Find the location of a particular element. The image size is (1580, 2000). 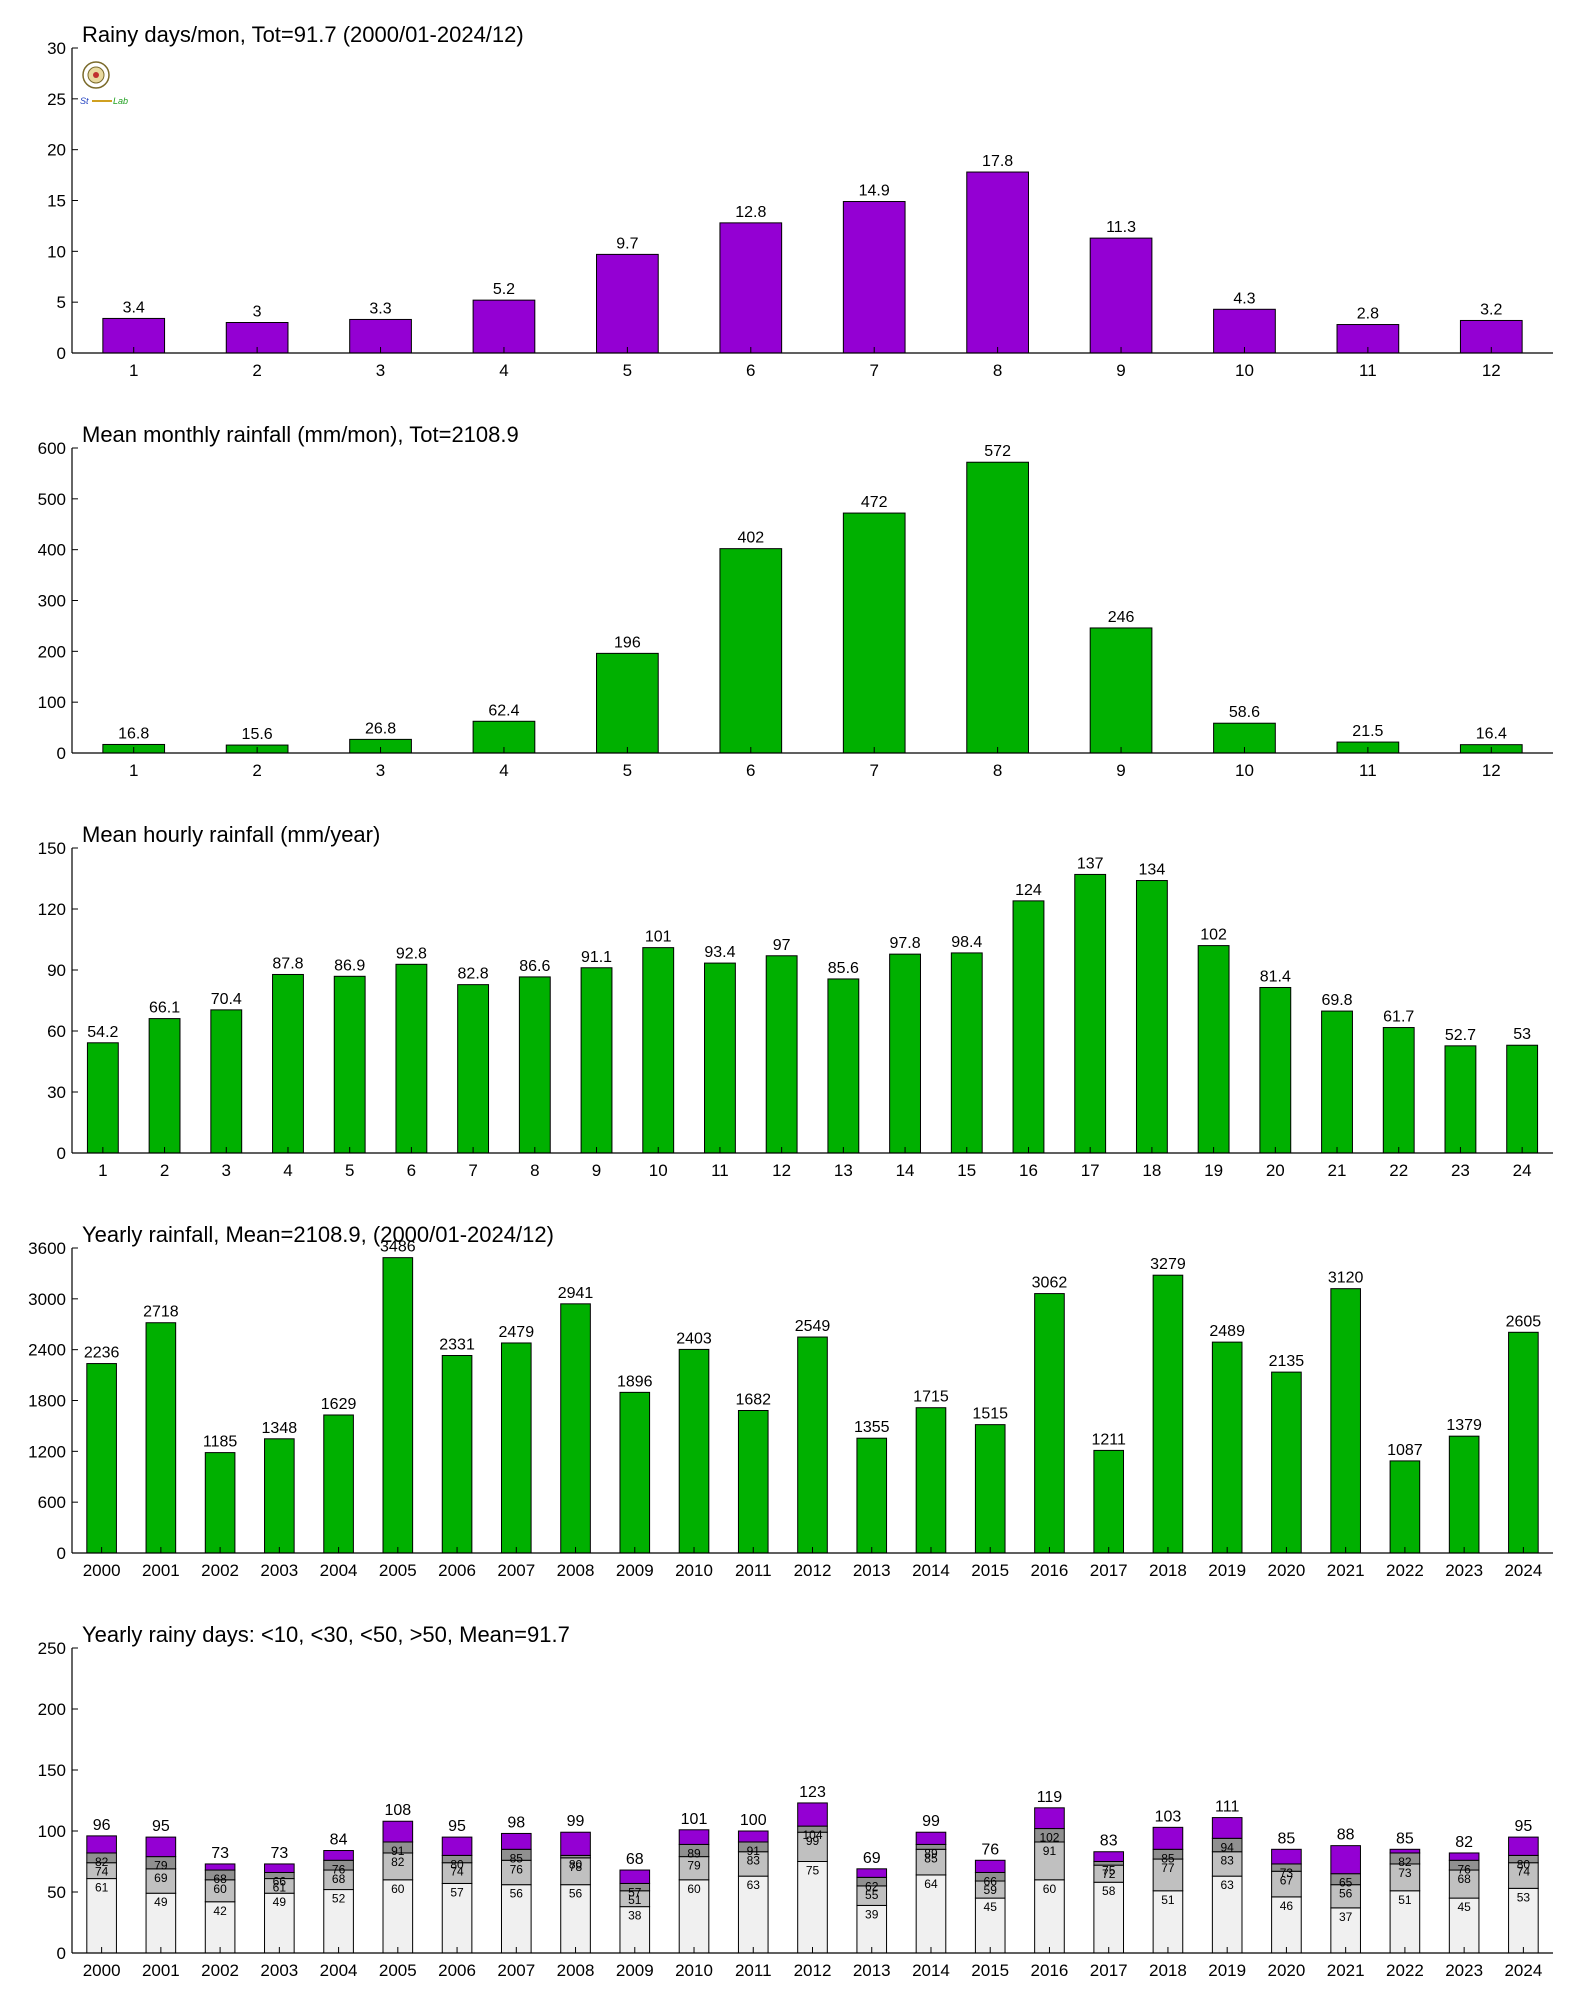

segment-label: 46 is located at coordinates (1287, 1906).